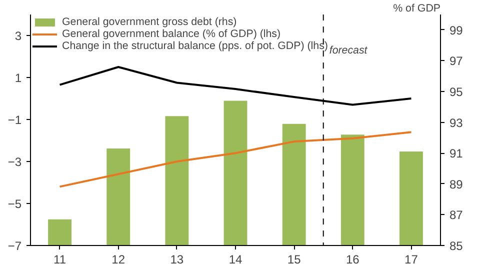 This screenshot has width=480, height=270. What do you see at coordinates (457, 123) in the screenshot?
I see `y2-tick-label: 93` at bounding box center [457, 123].